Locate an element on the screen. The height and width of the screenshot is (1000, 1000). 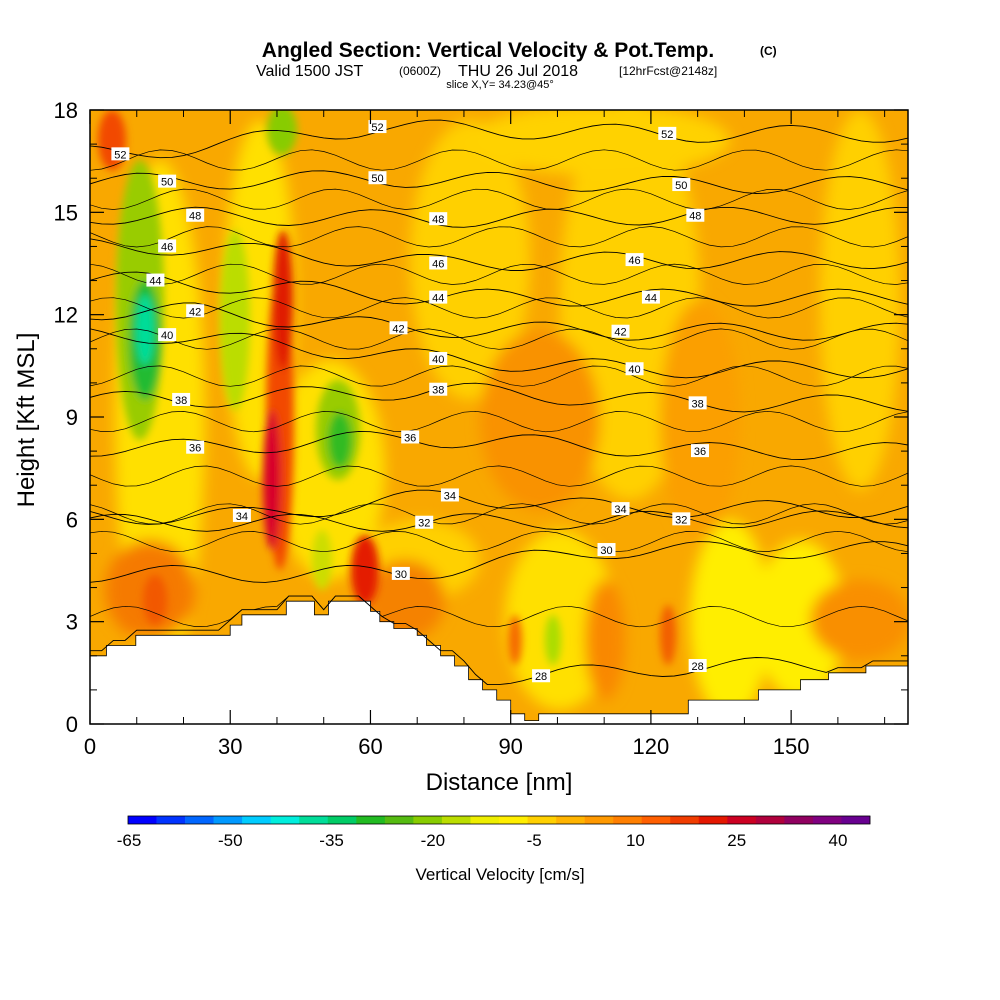
contour-label: 34 is located at coordinates (241, 515).